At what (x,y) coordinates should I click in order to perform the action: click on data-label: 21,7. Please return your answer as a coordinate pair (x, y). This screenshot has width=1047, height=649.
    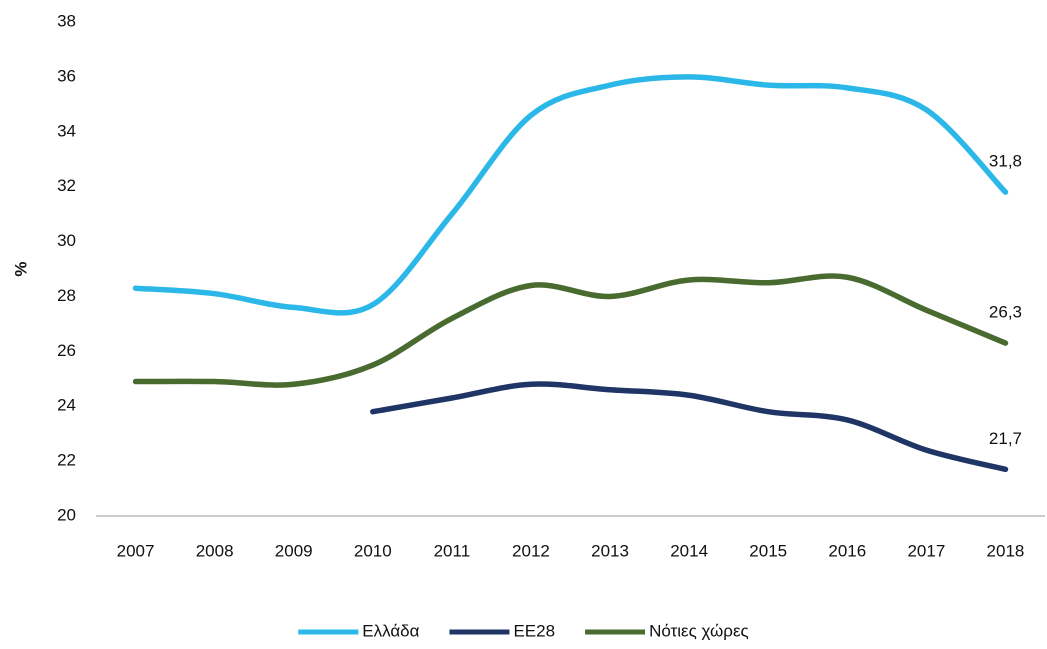
    Looking at the image, I should click on (1005, 438).